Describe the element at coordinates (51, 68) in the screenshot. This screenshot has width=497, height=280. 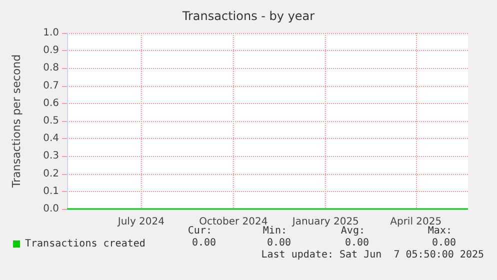
I see `y-tick-label: 0.8` at that location.